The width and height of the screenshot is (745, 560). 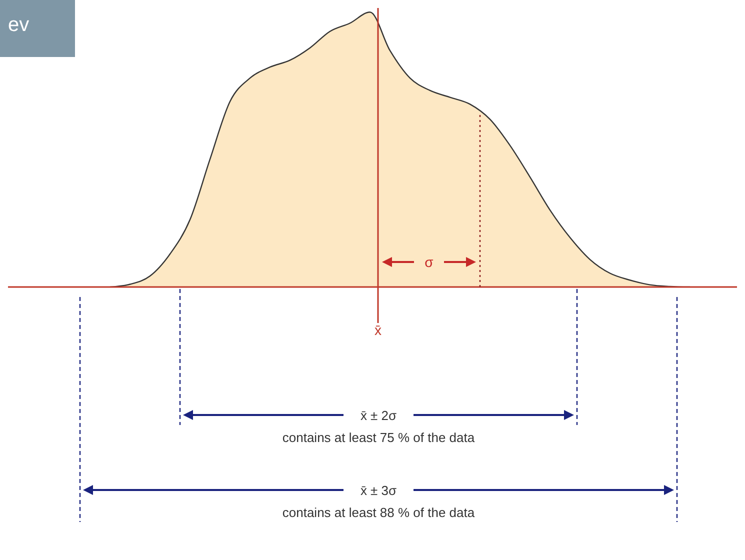 What do you see at coordinates (378, 415) in the screenshot?
I see `text: x̄ ± 2σ` at bounding box center [378, 415].